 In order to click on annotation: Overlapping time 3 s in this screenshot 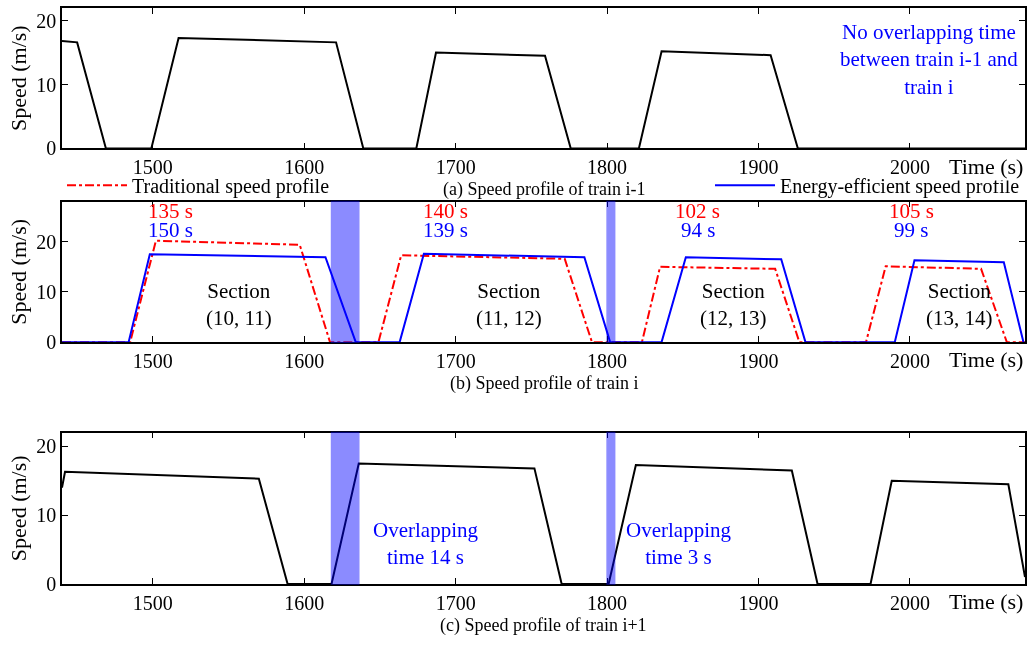, I will do `click(679, 544)`.